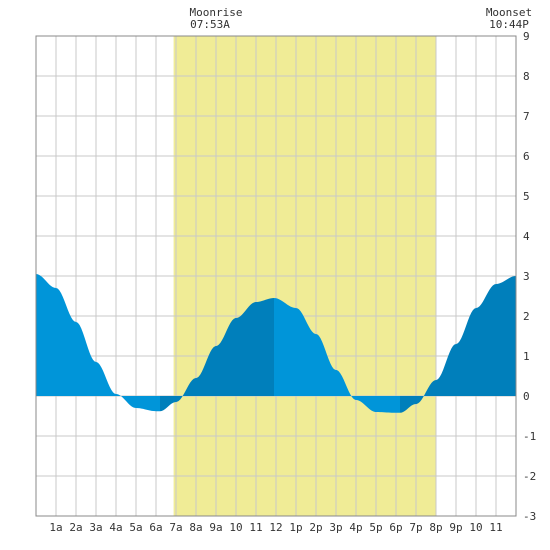  I want to click on moonset-label: Moonset, so click(509, 12).